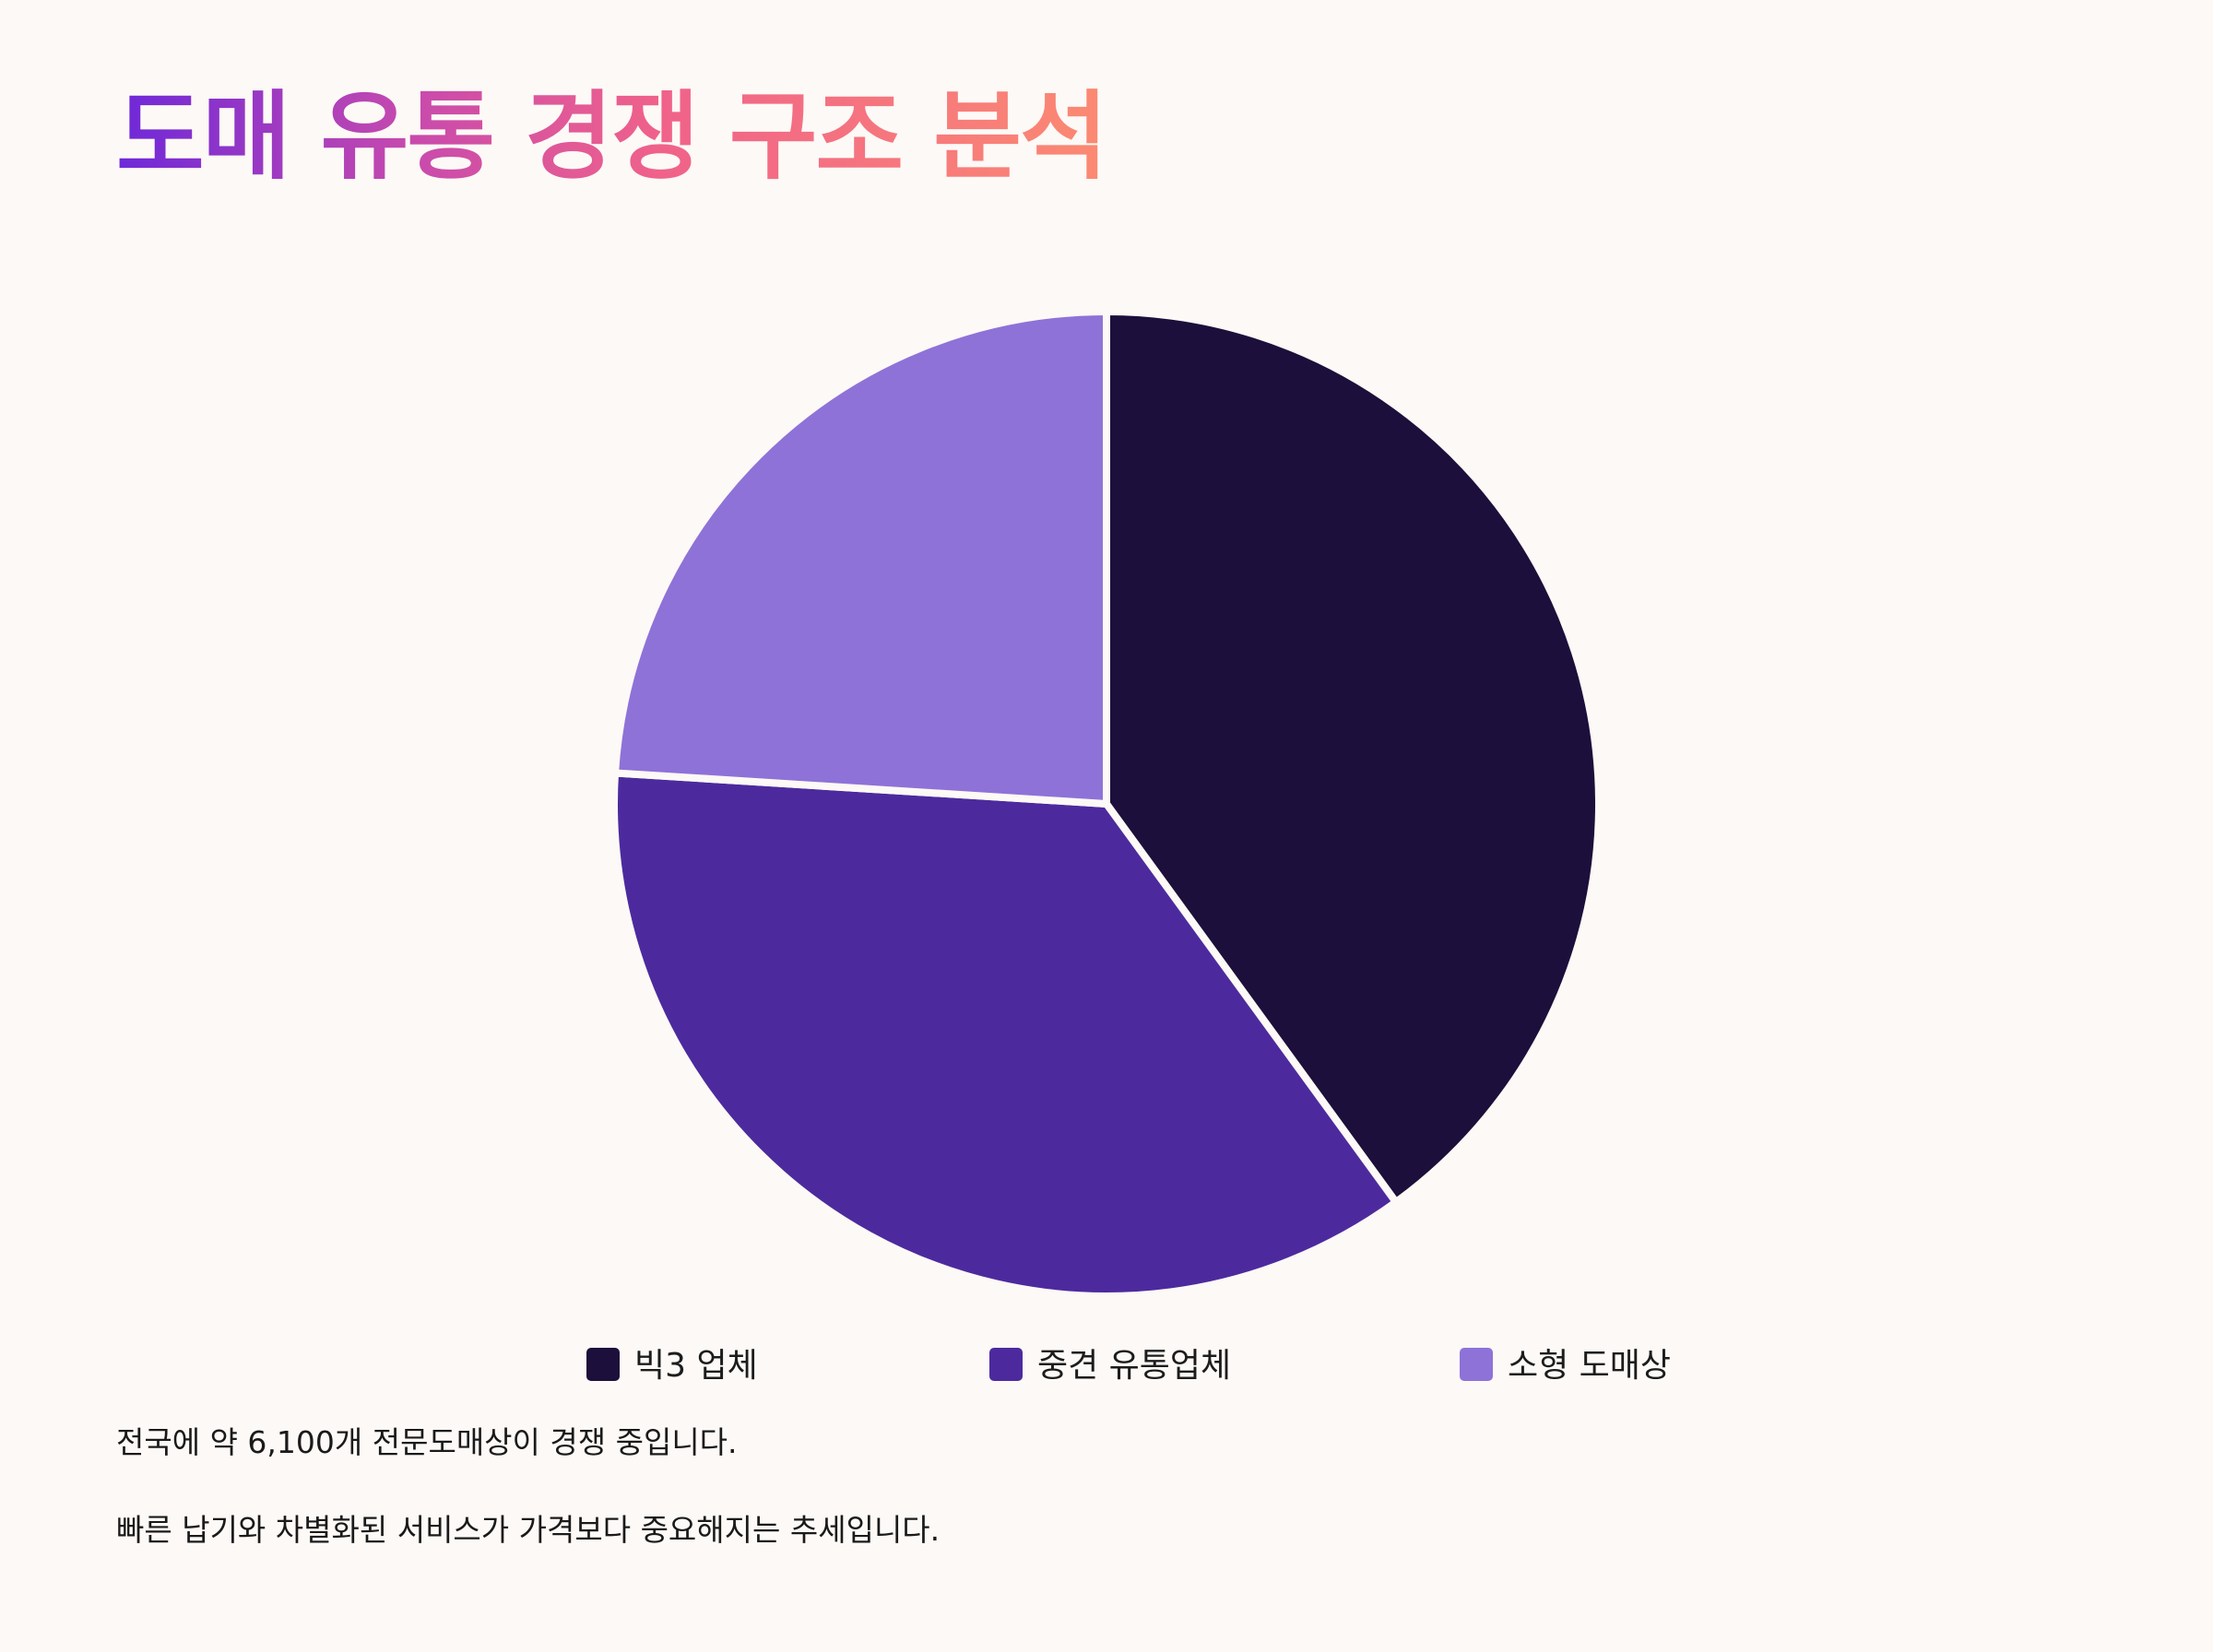  Describe the element at coordinates (528, 1530) in the screenshot. I see `note-trend: 빠른 납기와 차별화된 서비스가 가격보다 중요해지는 추세입니다.` at that location.